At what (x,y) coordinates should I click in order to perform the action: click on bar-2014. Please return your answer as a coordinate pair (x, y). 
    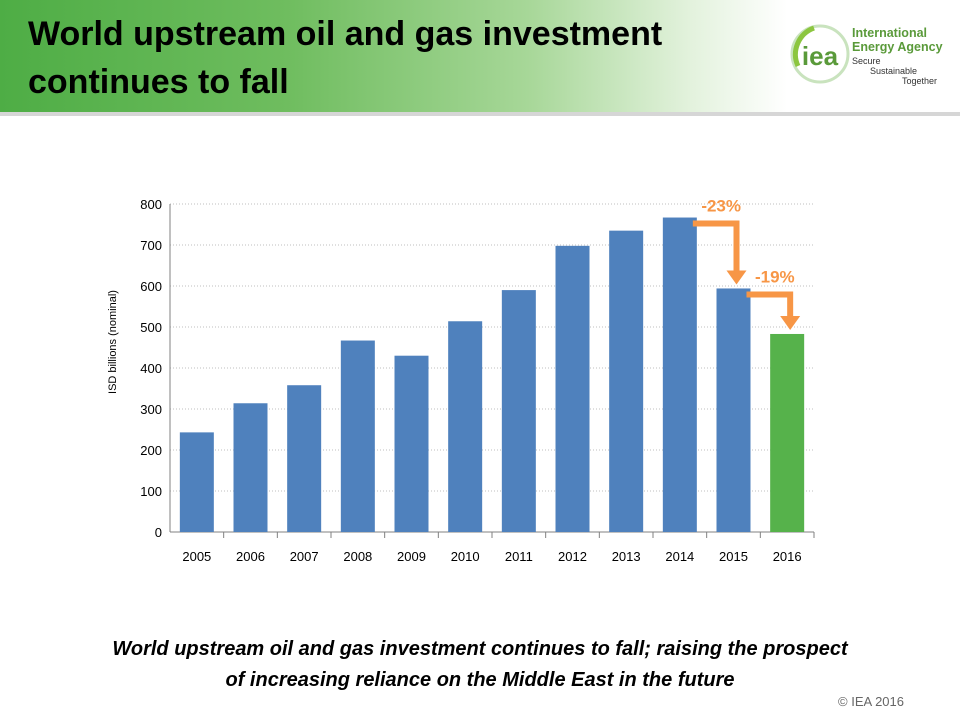
    Looking at the image, I should click on (679, 374).